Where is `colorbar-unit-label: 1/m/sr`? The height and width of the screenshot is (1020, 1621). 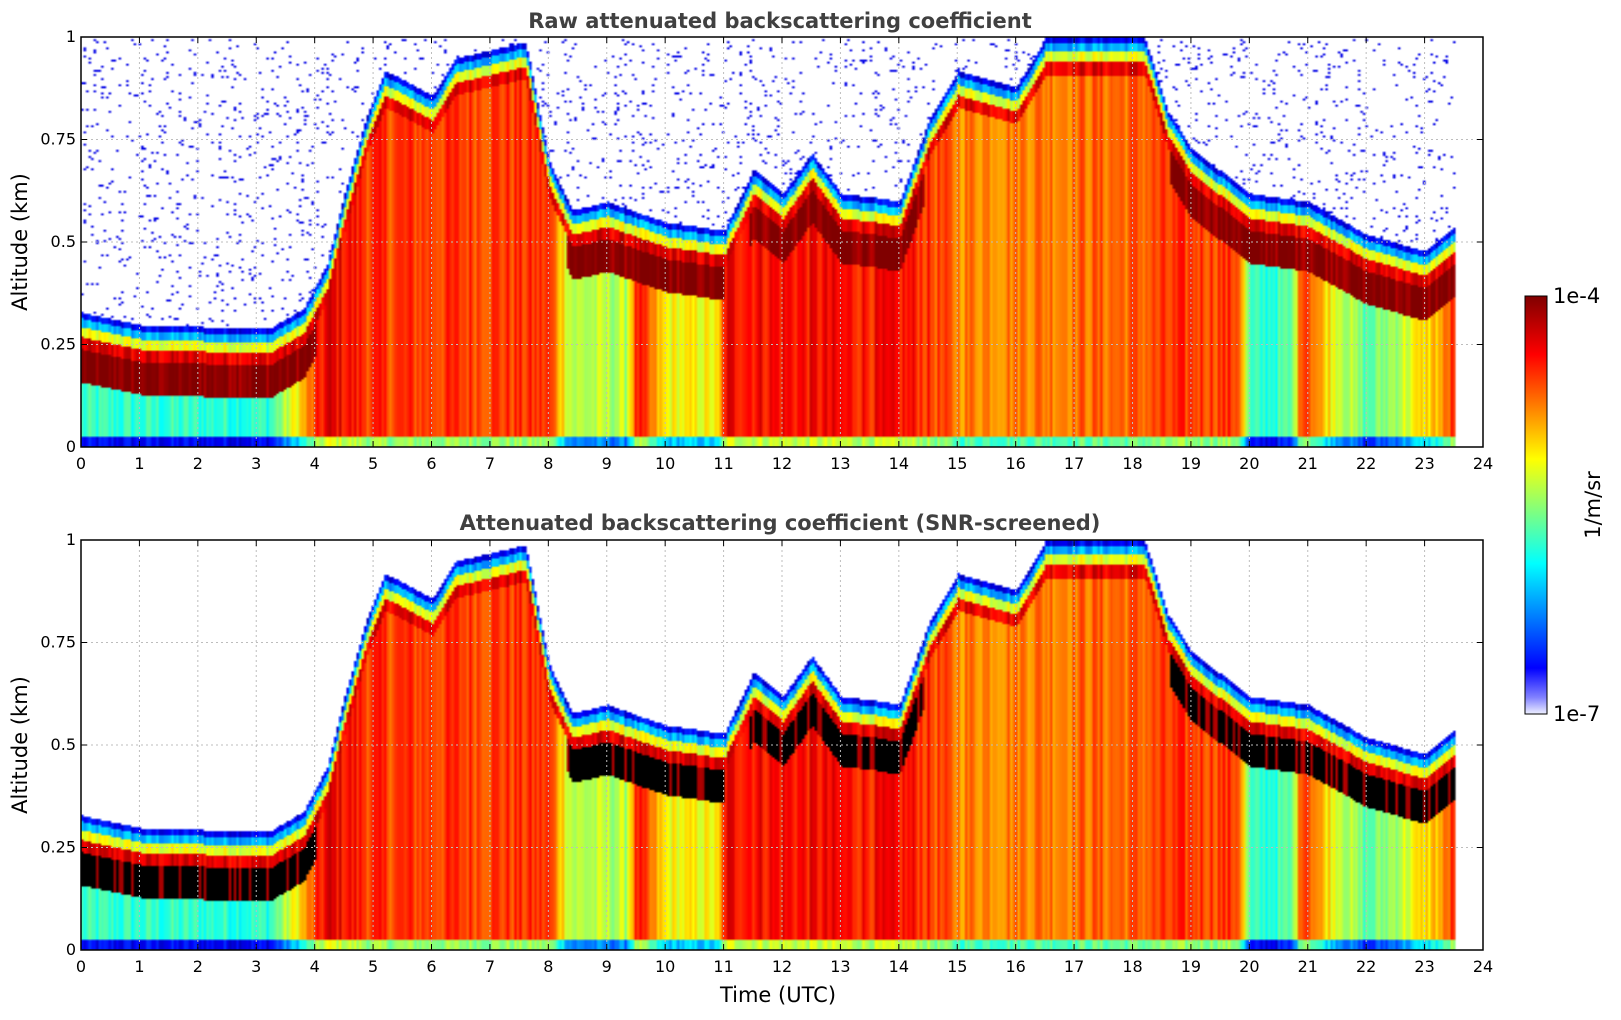 colorbar-unit-label: 1/m/sr is located at coordinates (1593, 505).